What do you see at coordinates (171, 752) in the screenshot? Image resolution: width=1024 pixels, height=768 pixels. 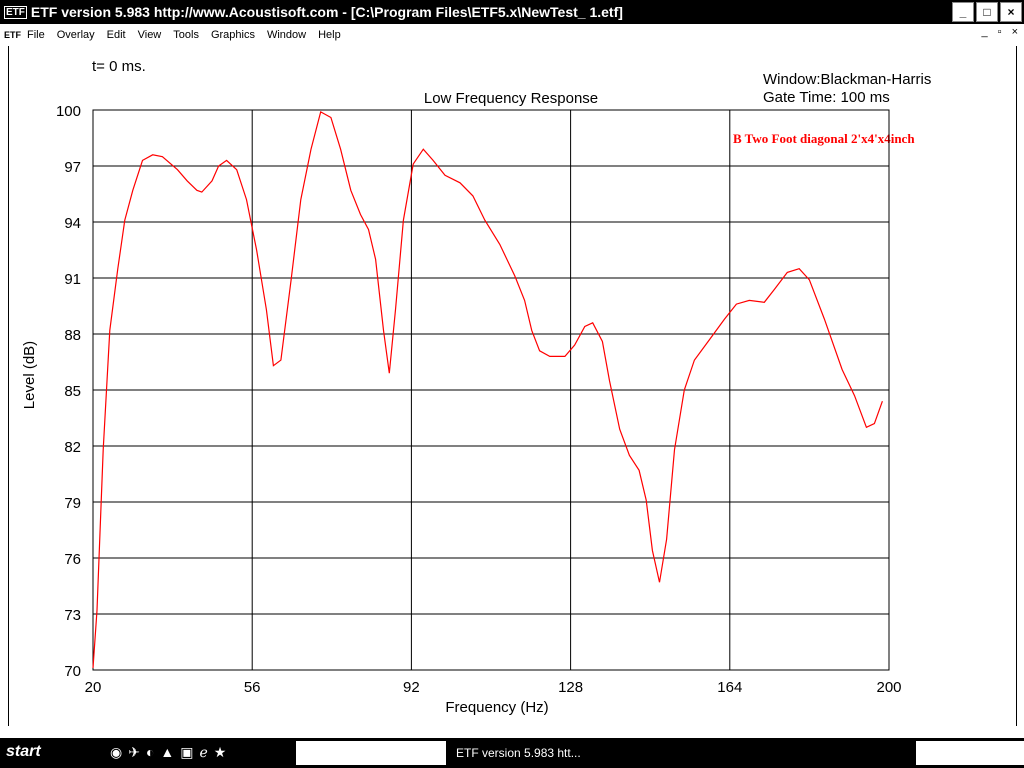 I see `quick-launch-icons: ◉✈◐▲▣ℯ★` at bounding box center [171, 752].